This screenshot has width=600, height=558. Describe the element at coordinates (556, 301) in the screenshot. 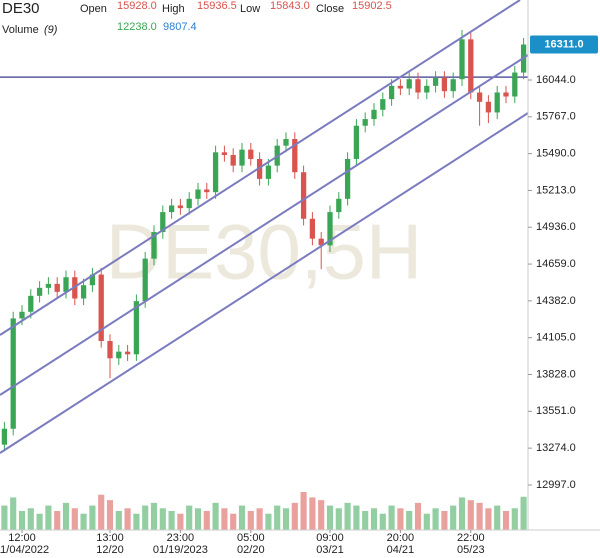

I see `y-tick-label: 14382.0` at that location.